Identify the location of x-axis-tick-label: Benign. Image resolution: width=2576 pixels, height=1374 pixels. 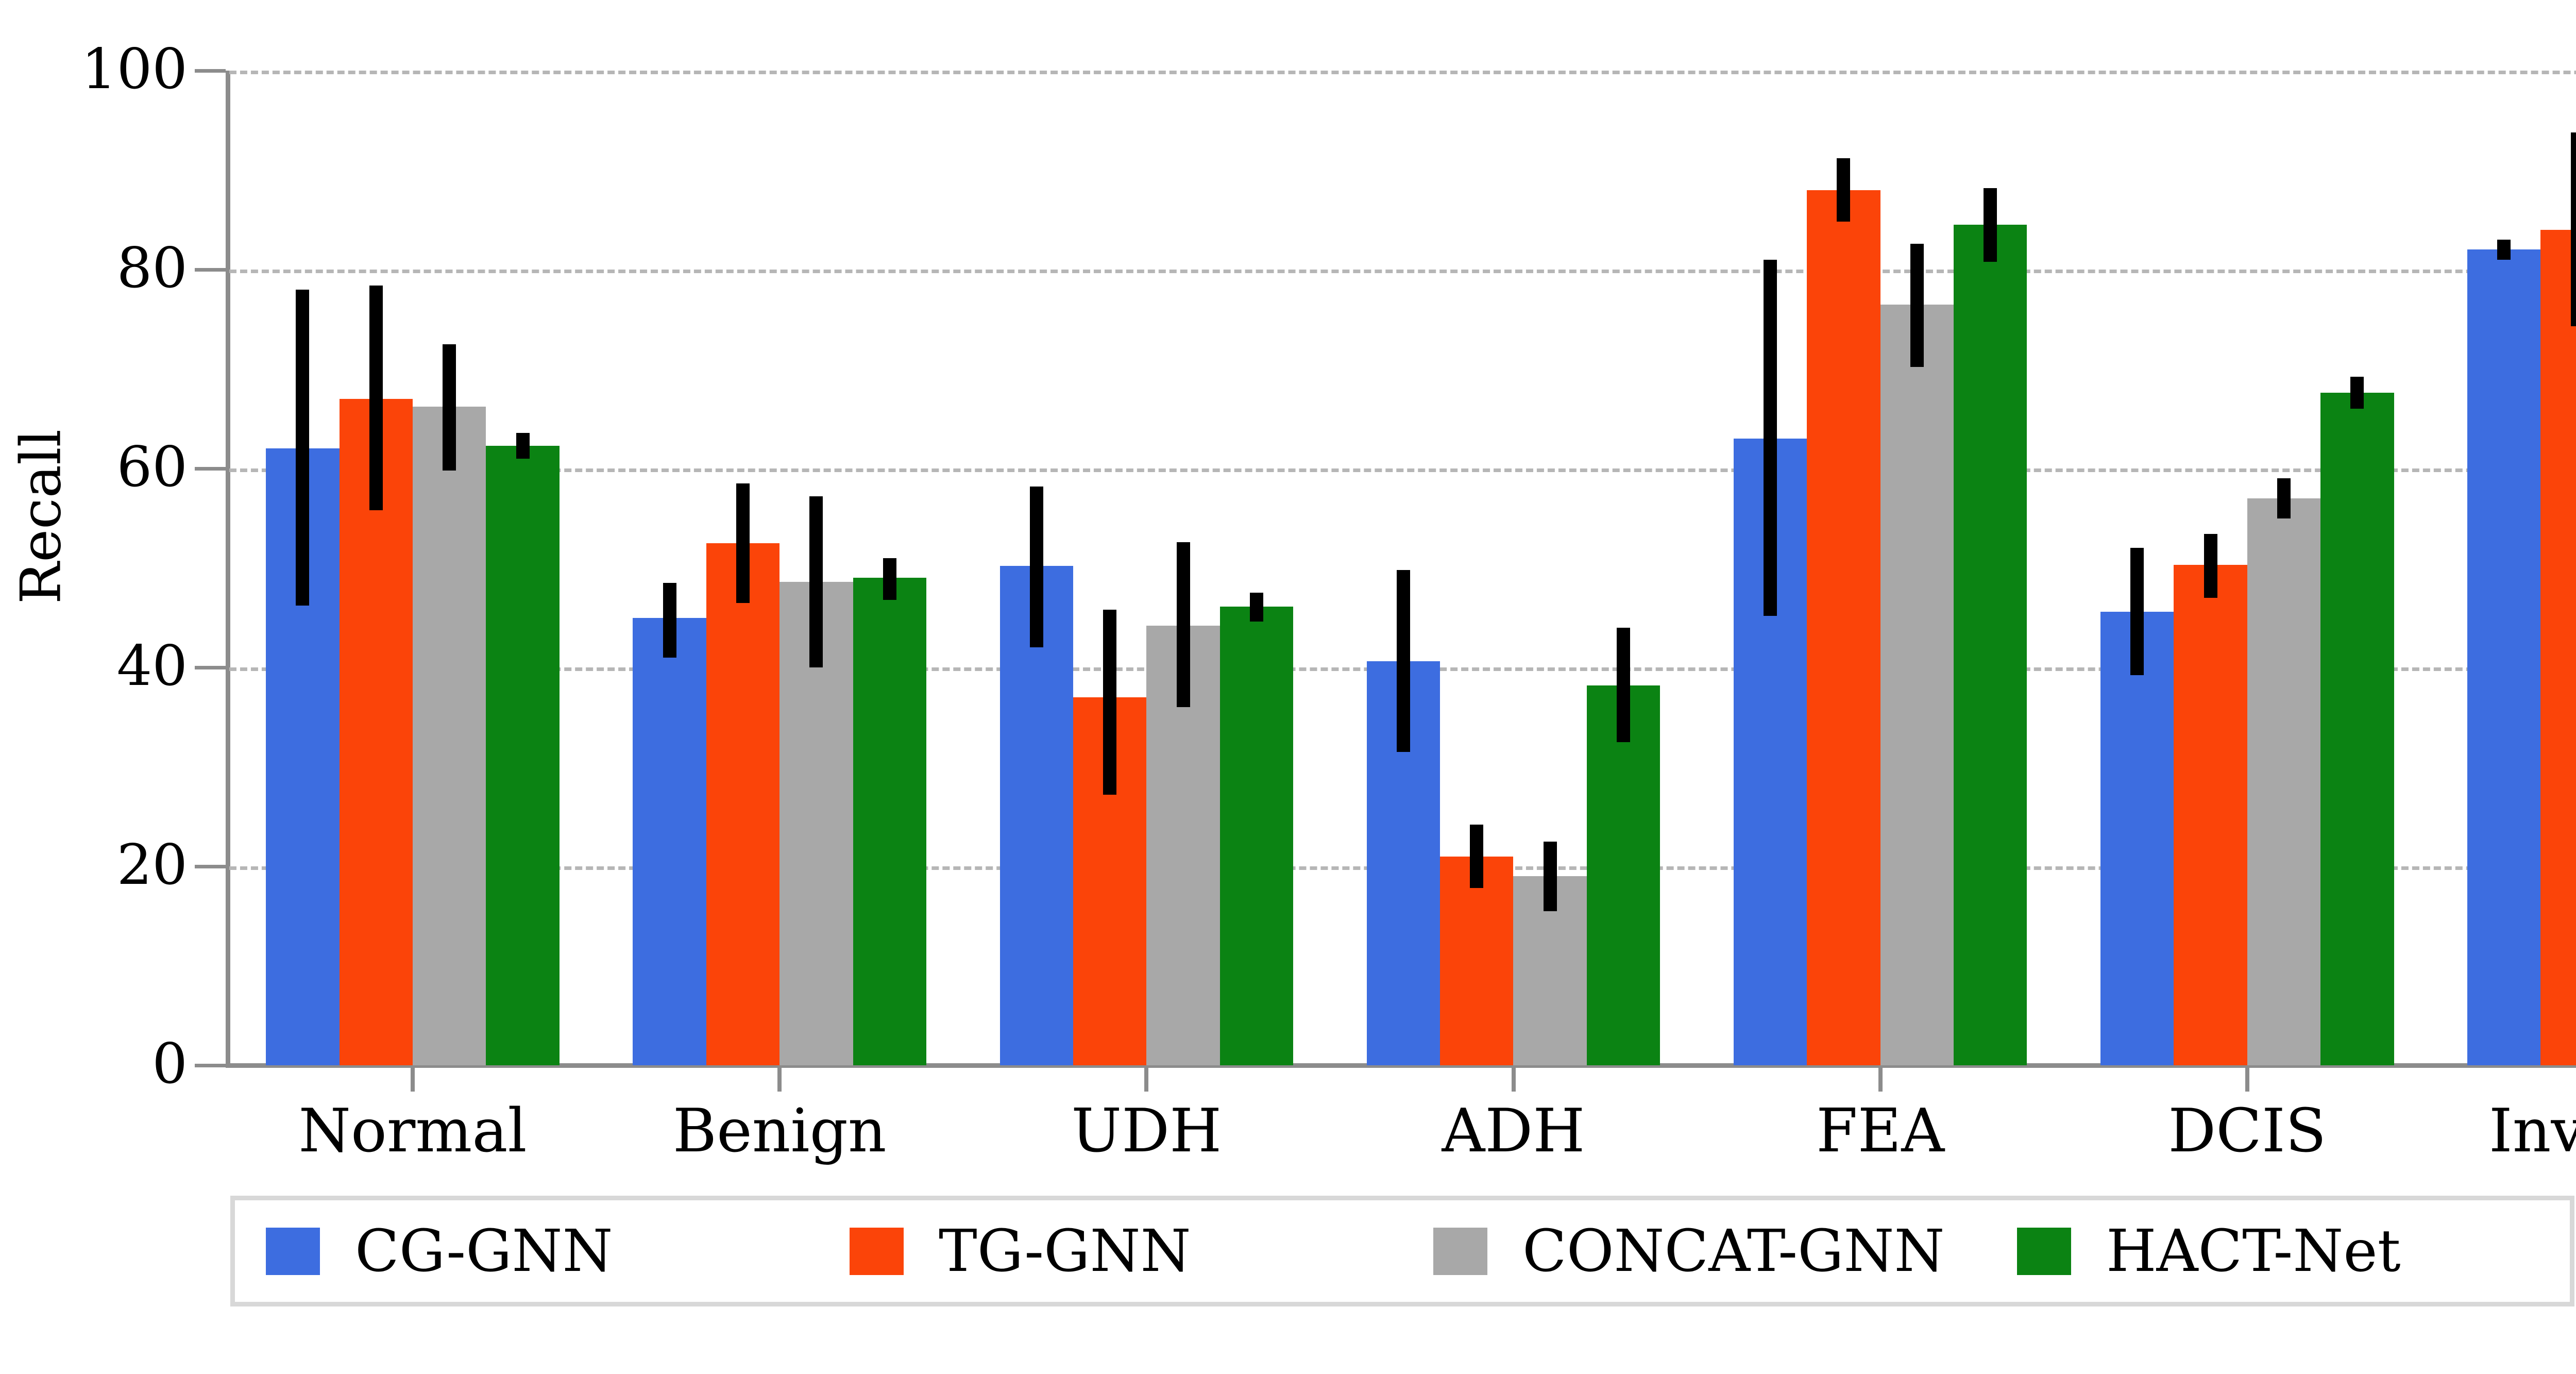
(780, 1131).